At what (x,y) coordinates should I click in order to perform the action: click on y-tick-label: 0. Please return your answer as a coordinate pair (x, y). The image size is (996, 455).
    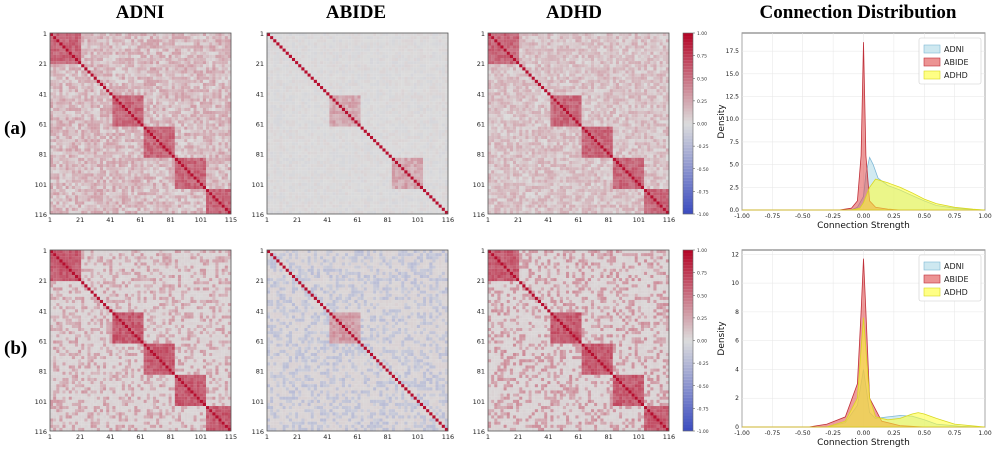
    Looking at the image, I should click on (737, 427).